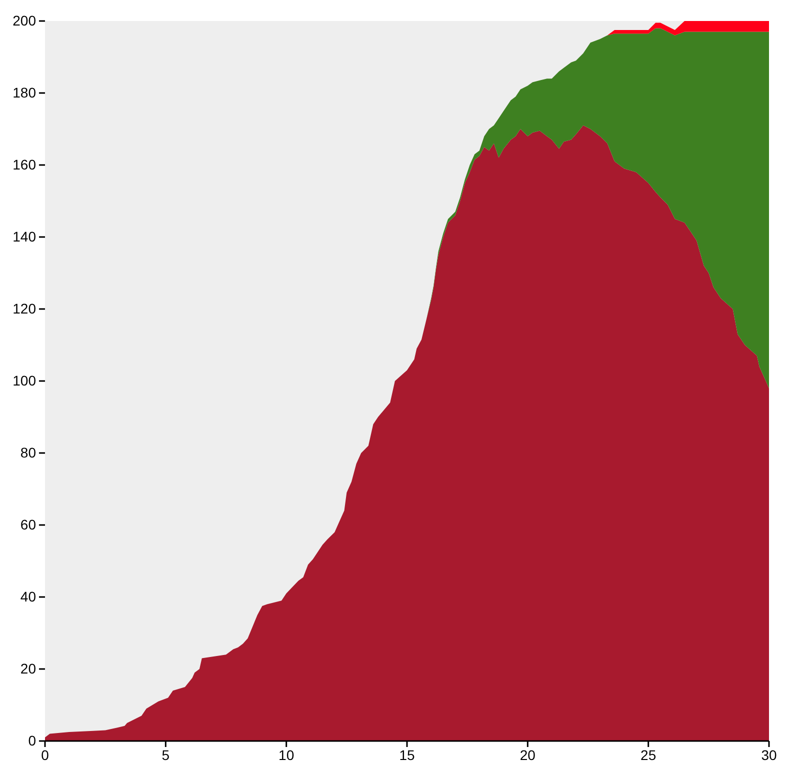 The image size is (786, 779). Describe the element at coordinates (407, 754) in the screenshot. I see `x-tick-label: 15` at that location.